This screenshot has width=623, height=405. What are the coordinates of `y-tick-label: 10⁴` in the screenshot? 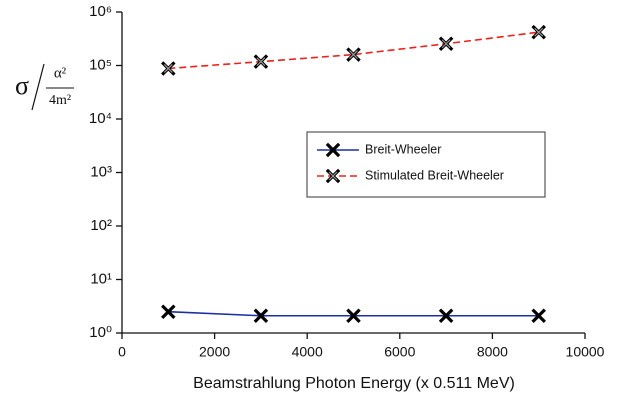 It's located at (100, 118).